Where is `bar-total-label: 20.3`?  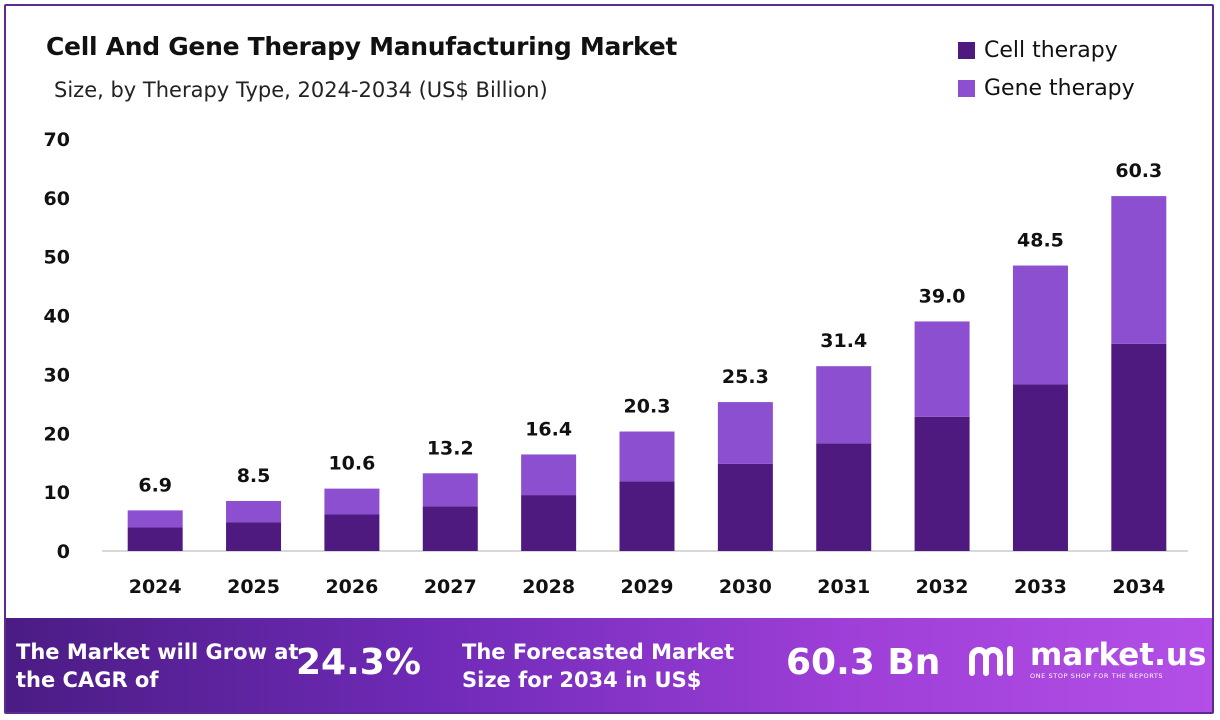
bar-total-label: 20.3 is located at coordinates (647, 407).